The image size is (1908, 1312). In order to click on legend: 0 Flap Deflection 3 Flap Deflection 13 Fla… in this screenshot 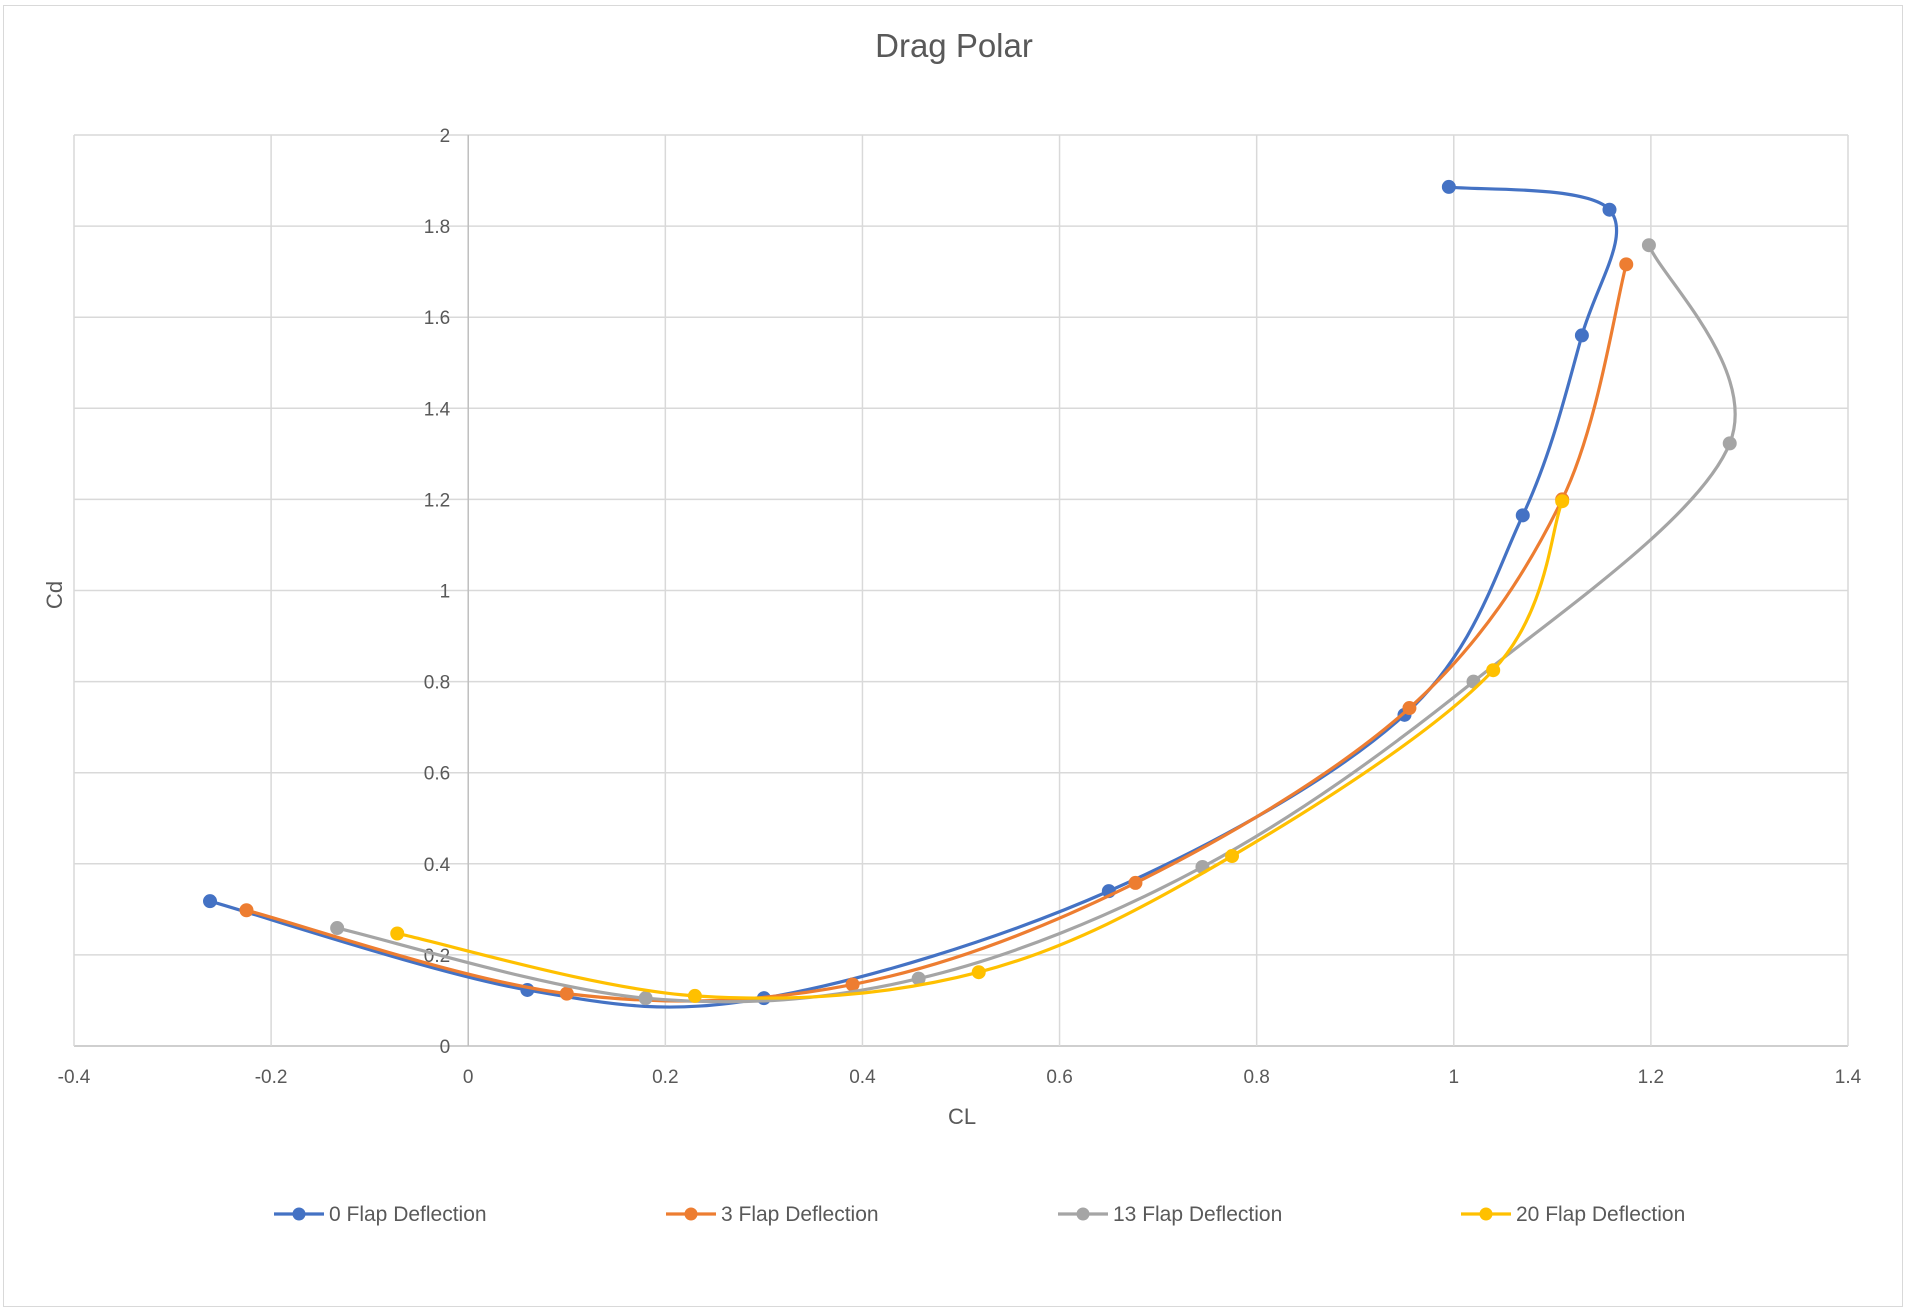, I will do `click(979, 1214)`.